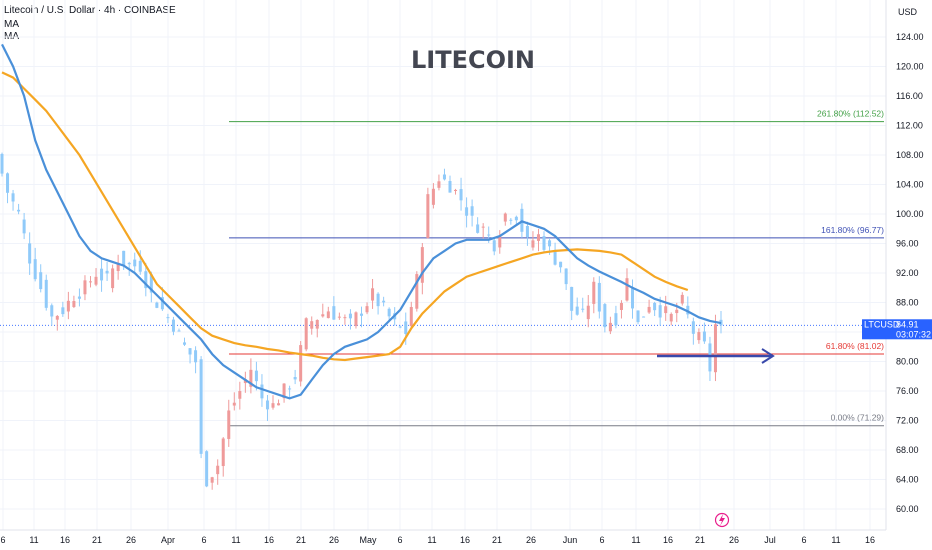  What do you see at coordinates (910, 67) in the screenshot?
I see `price-tick-label: 120.00` at bounding box center [910, 67].